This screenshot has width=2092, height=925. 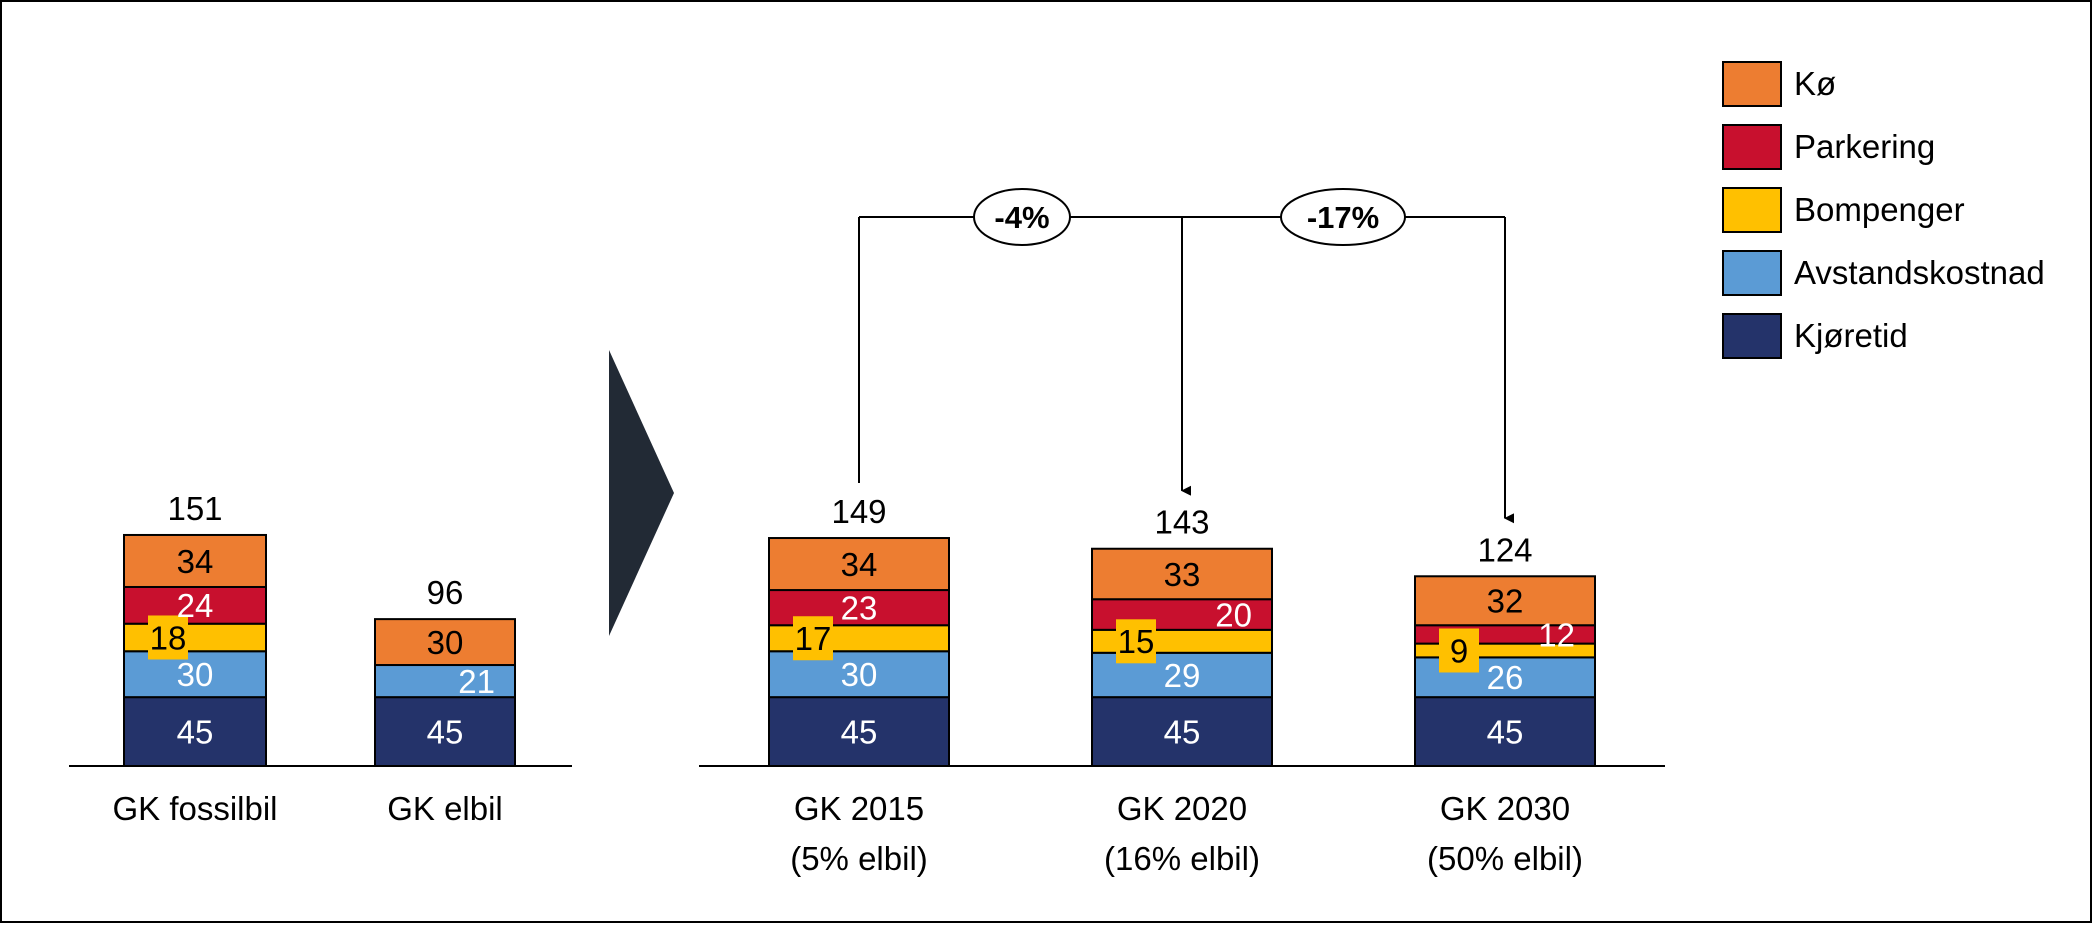 I want to click on change-label: -4%, so click(x=1021, y=217).